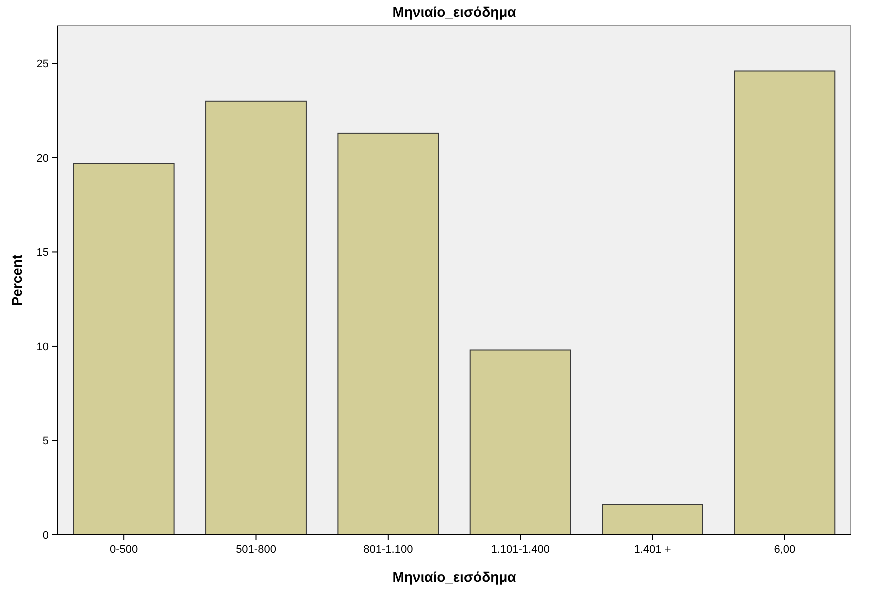 This screenshot has height=590, width=869. I want to click on y-tick-label: 10, so click(42, 347).